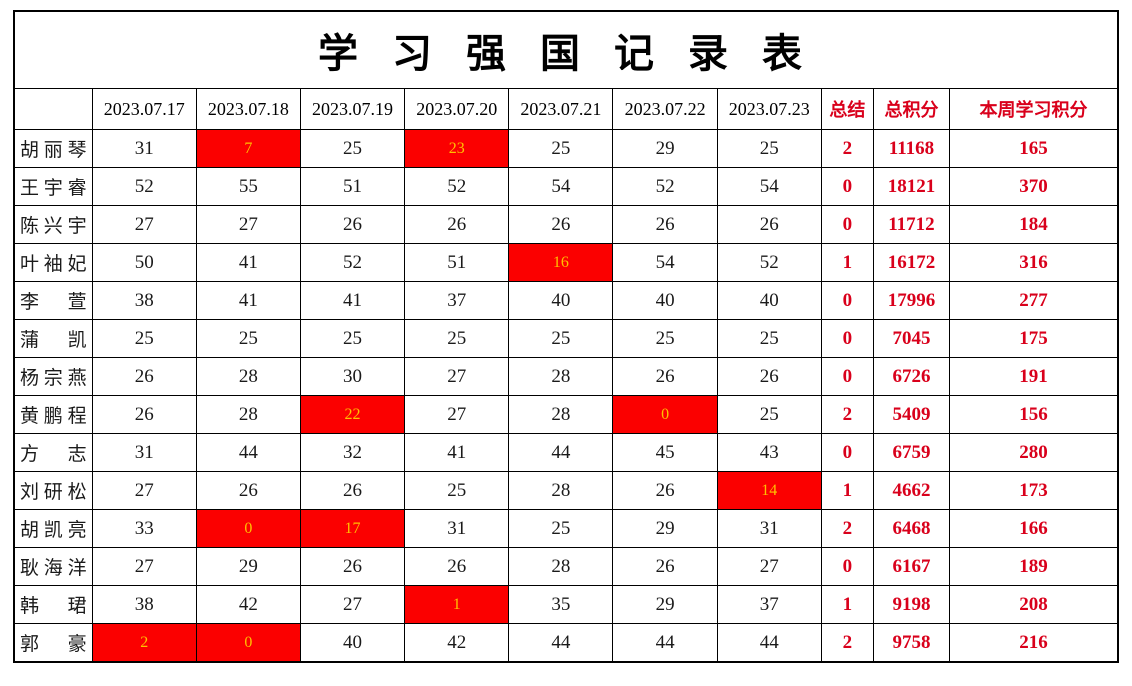  Describe the element at coordinates (53, 262) in the screenshot. I see `student-name-cell: 叶袖妃` at that location.